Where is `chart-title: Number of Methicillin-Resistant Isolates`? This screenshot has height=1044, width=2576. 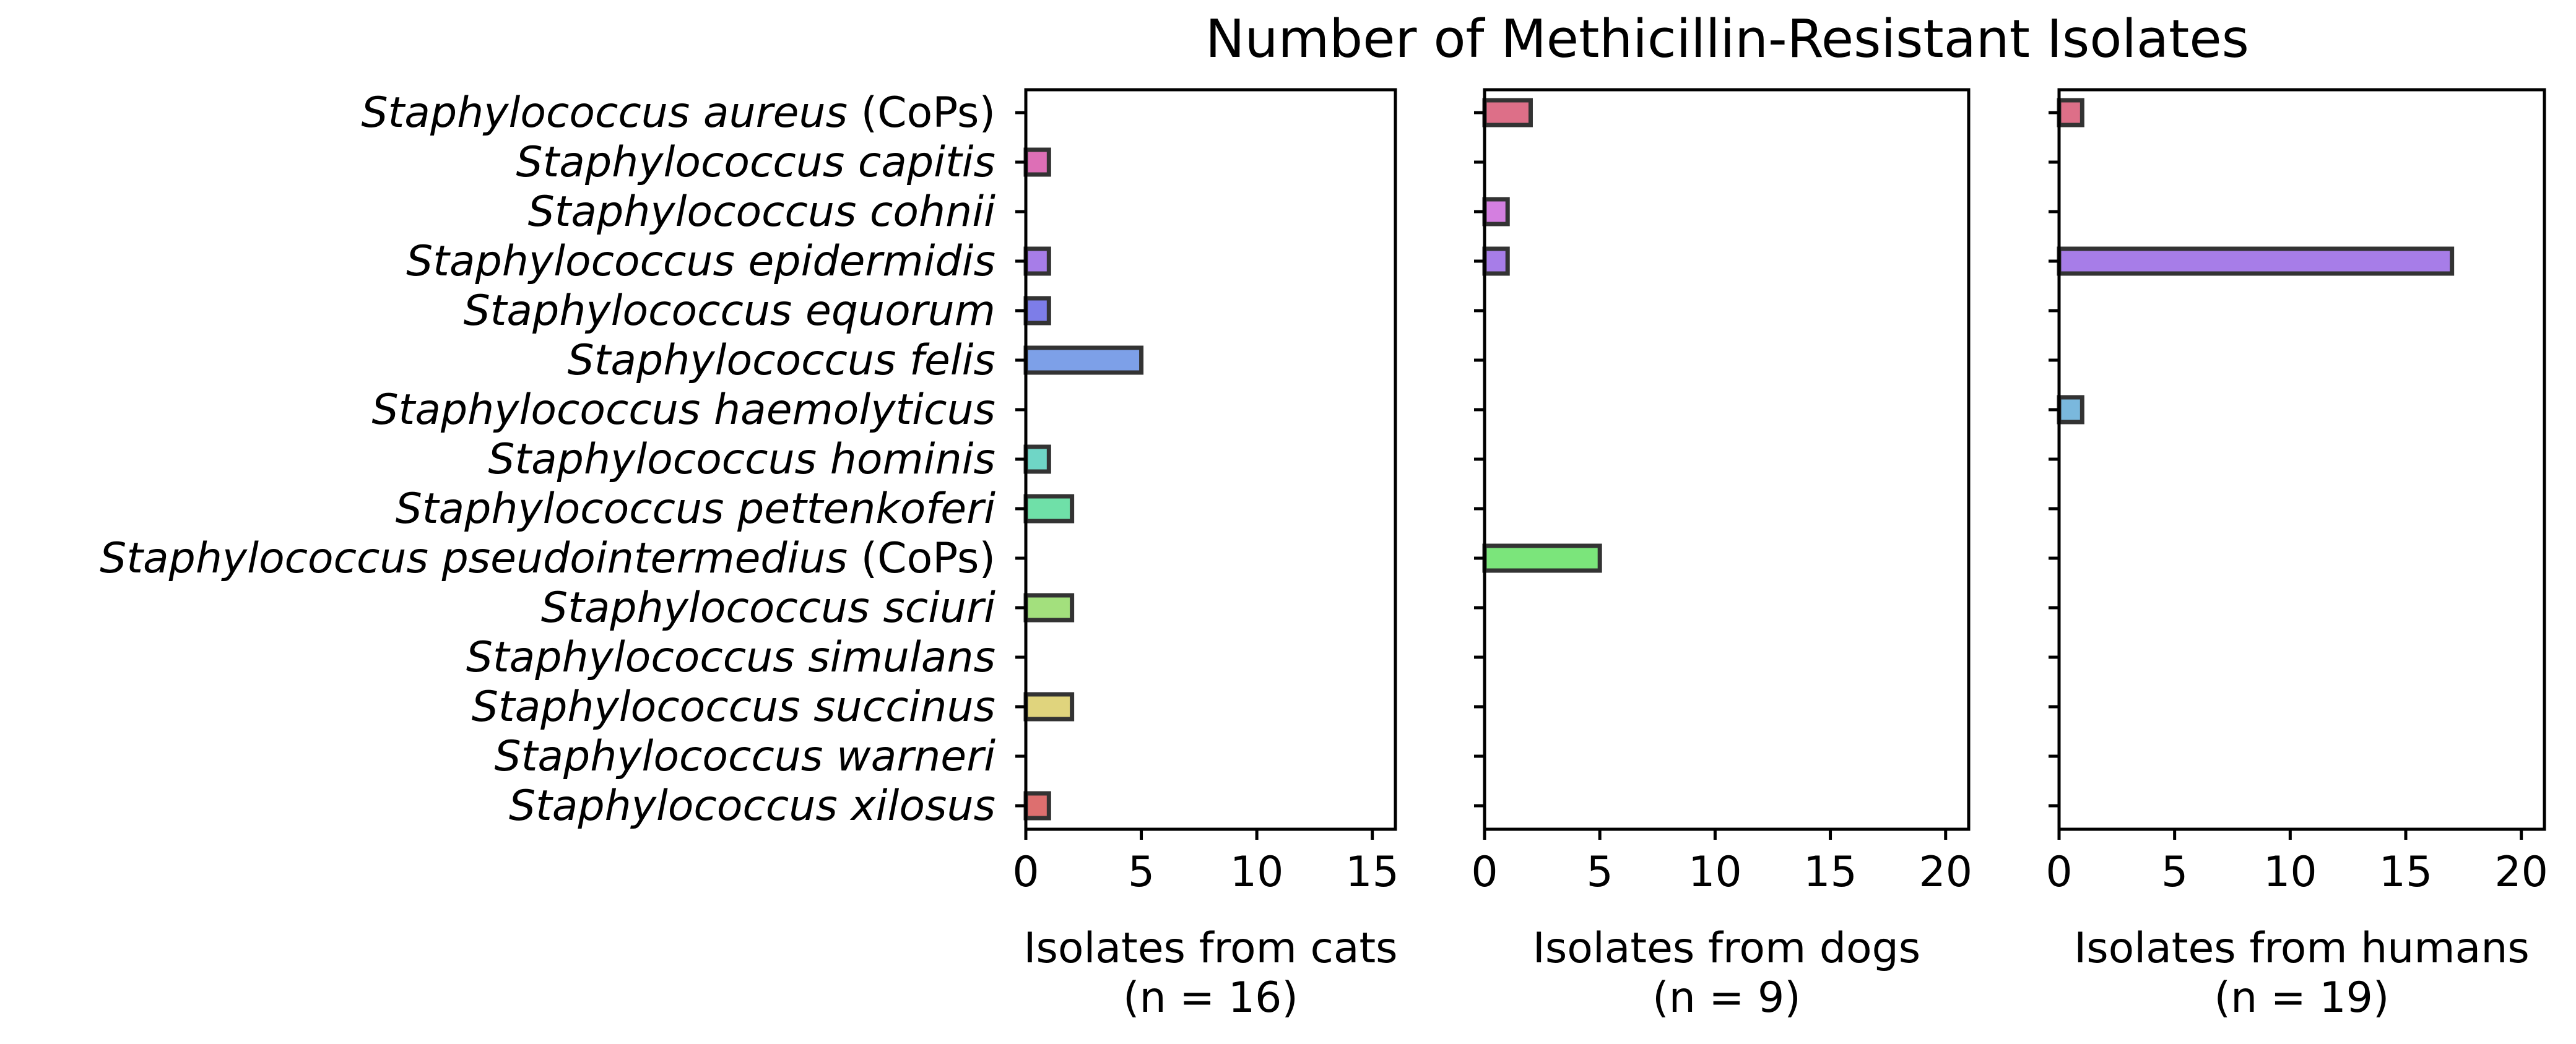
chart-title: Number of Methicillin-Resistant Isolates is located at coordinates (1727, 39).